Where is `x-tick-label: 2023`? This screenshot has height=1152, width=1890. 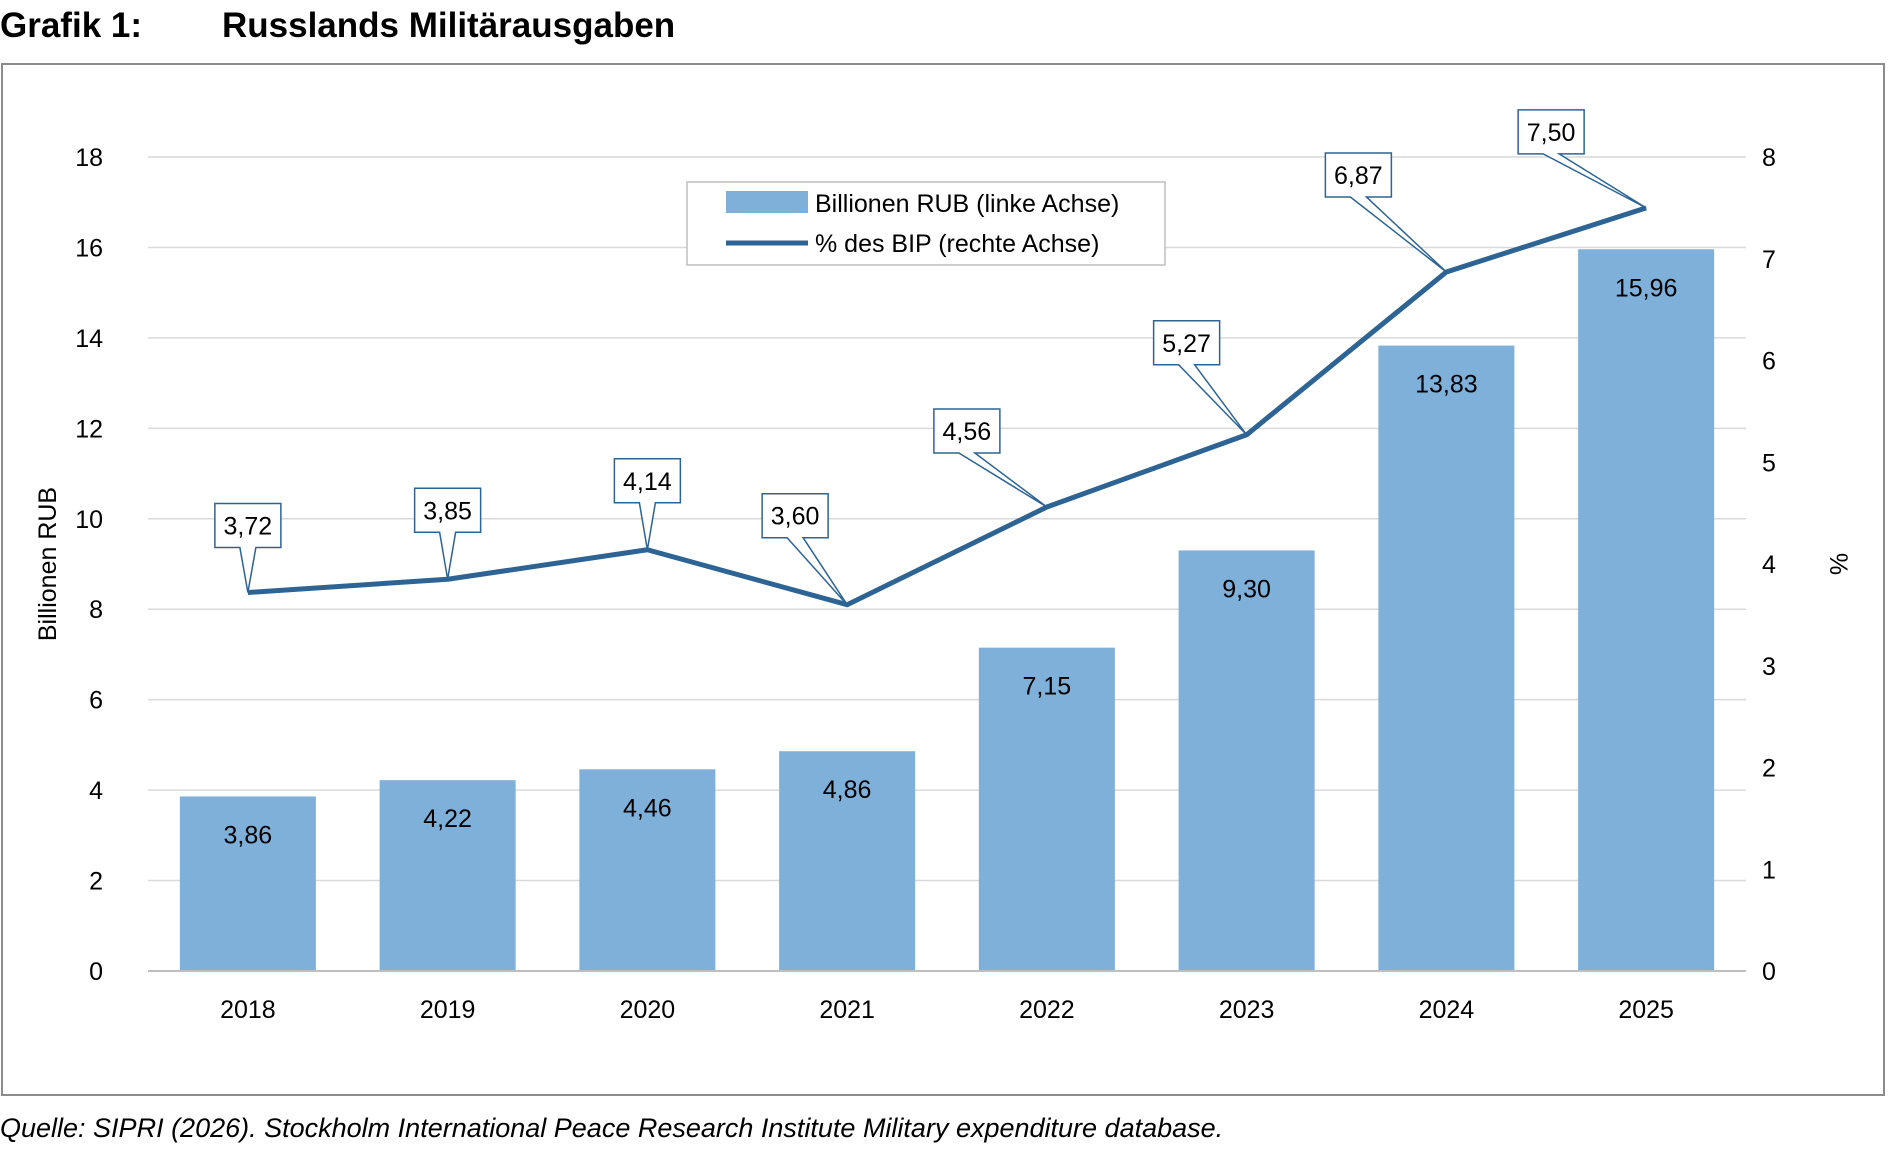
x-tick-label: 2023 is located at coordinates (1247, 1010).